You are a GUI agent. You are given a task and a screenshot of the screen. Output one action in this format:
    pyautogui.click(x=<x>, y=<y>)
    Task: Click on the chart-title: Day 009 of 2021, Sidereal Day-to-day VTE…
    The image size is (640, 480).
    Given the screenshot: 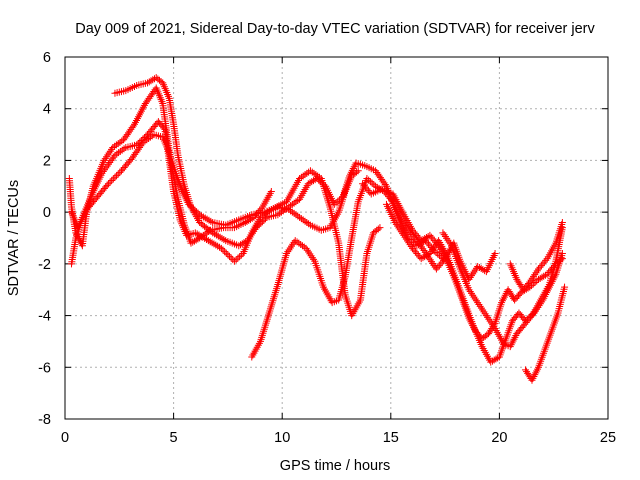 What is the action you would take?
    pyautogui.click(x=335, y=29)
    